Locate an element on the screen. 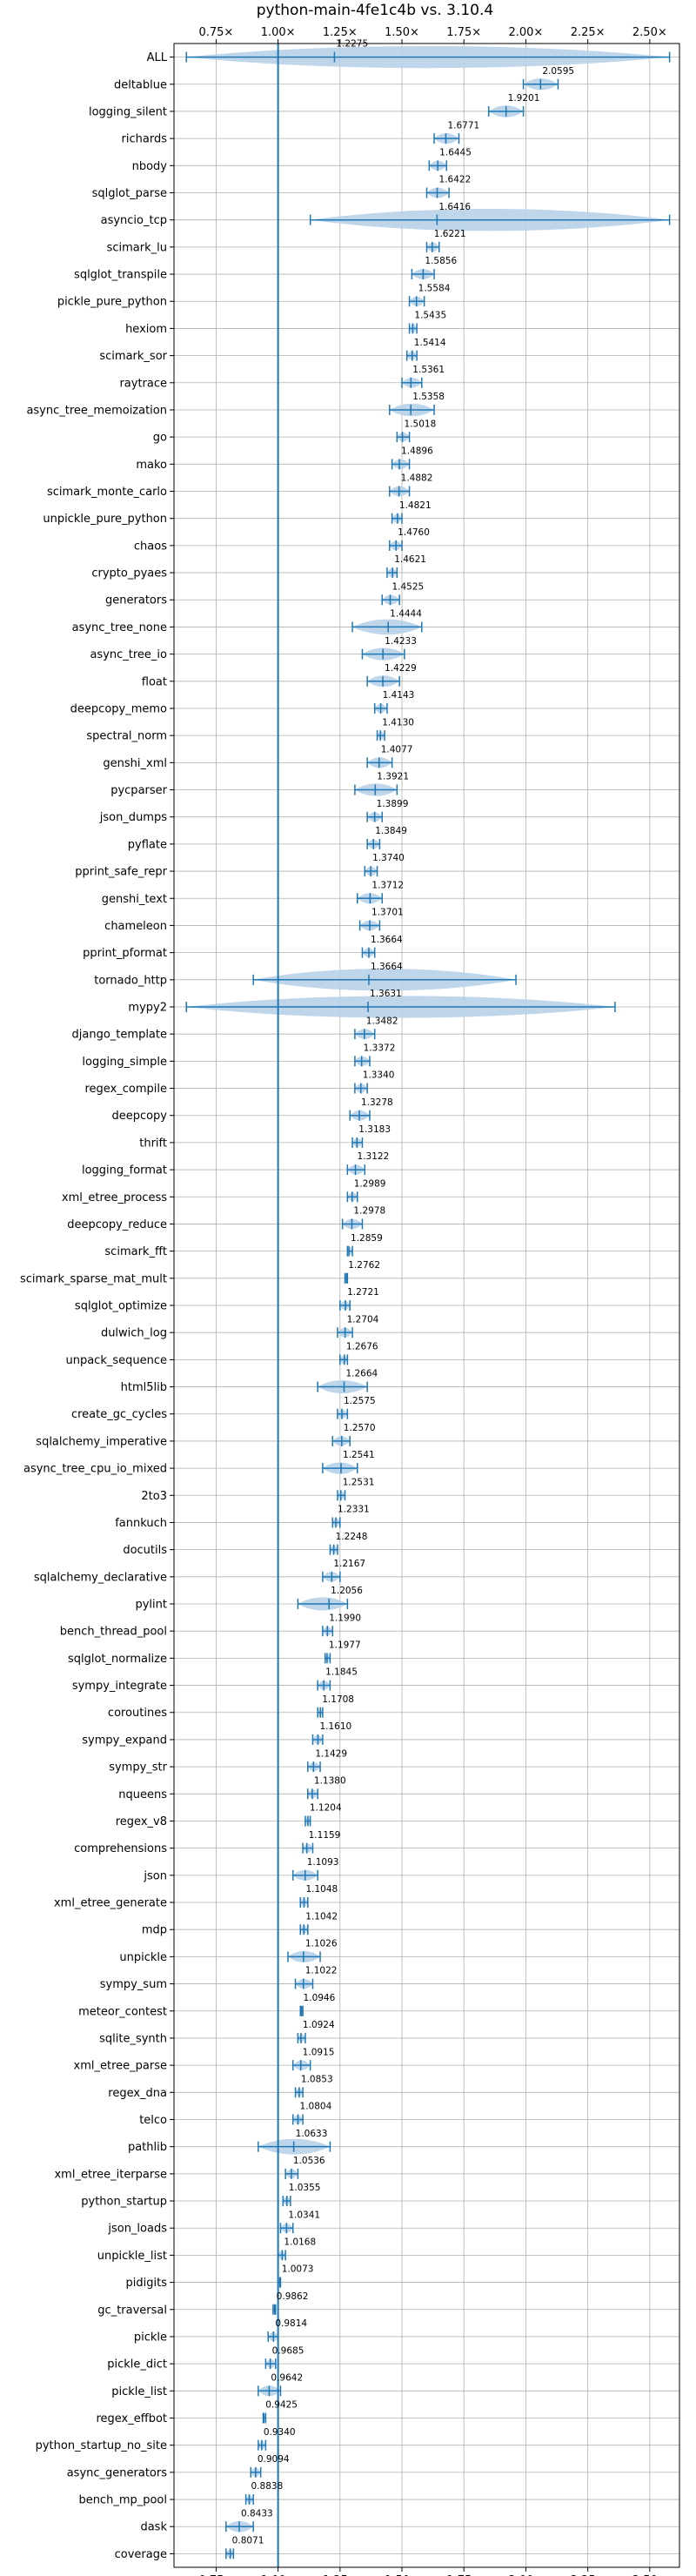 The height and width of the screenshot is (2576, 696). value-label: 1.2664 is located at coordinates (361, 1374).